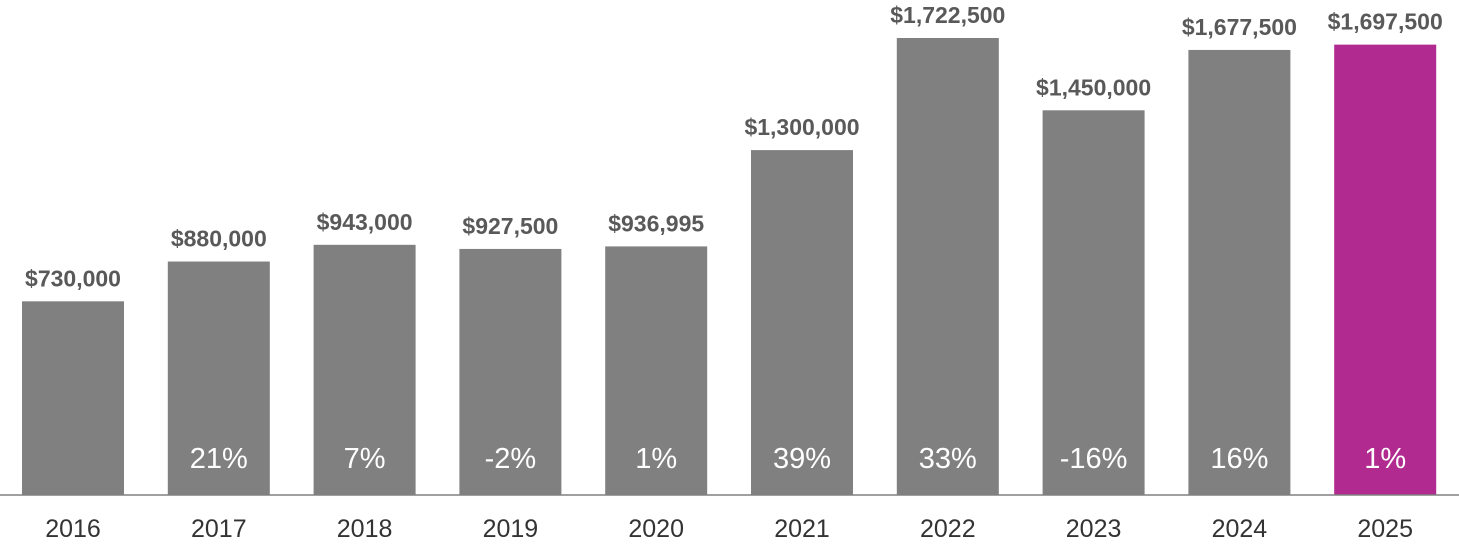  I want to click on bar-2020, so click(656, 370).